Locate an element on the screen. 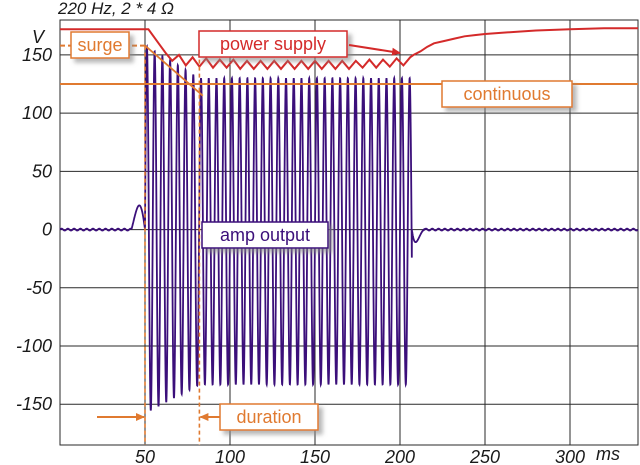 The height and width of the screenshot is (465, 640). x-tick-label: 50 is located at coordinates (145, 456).